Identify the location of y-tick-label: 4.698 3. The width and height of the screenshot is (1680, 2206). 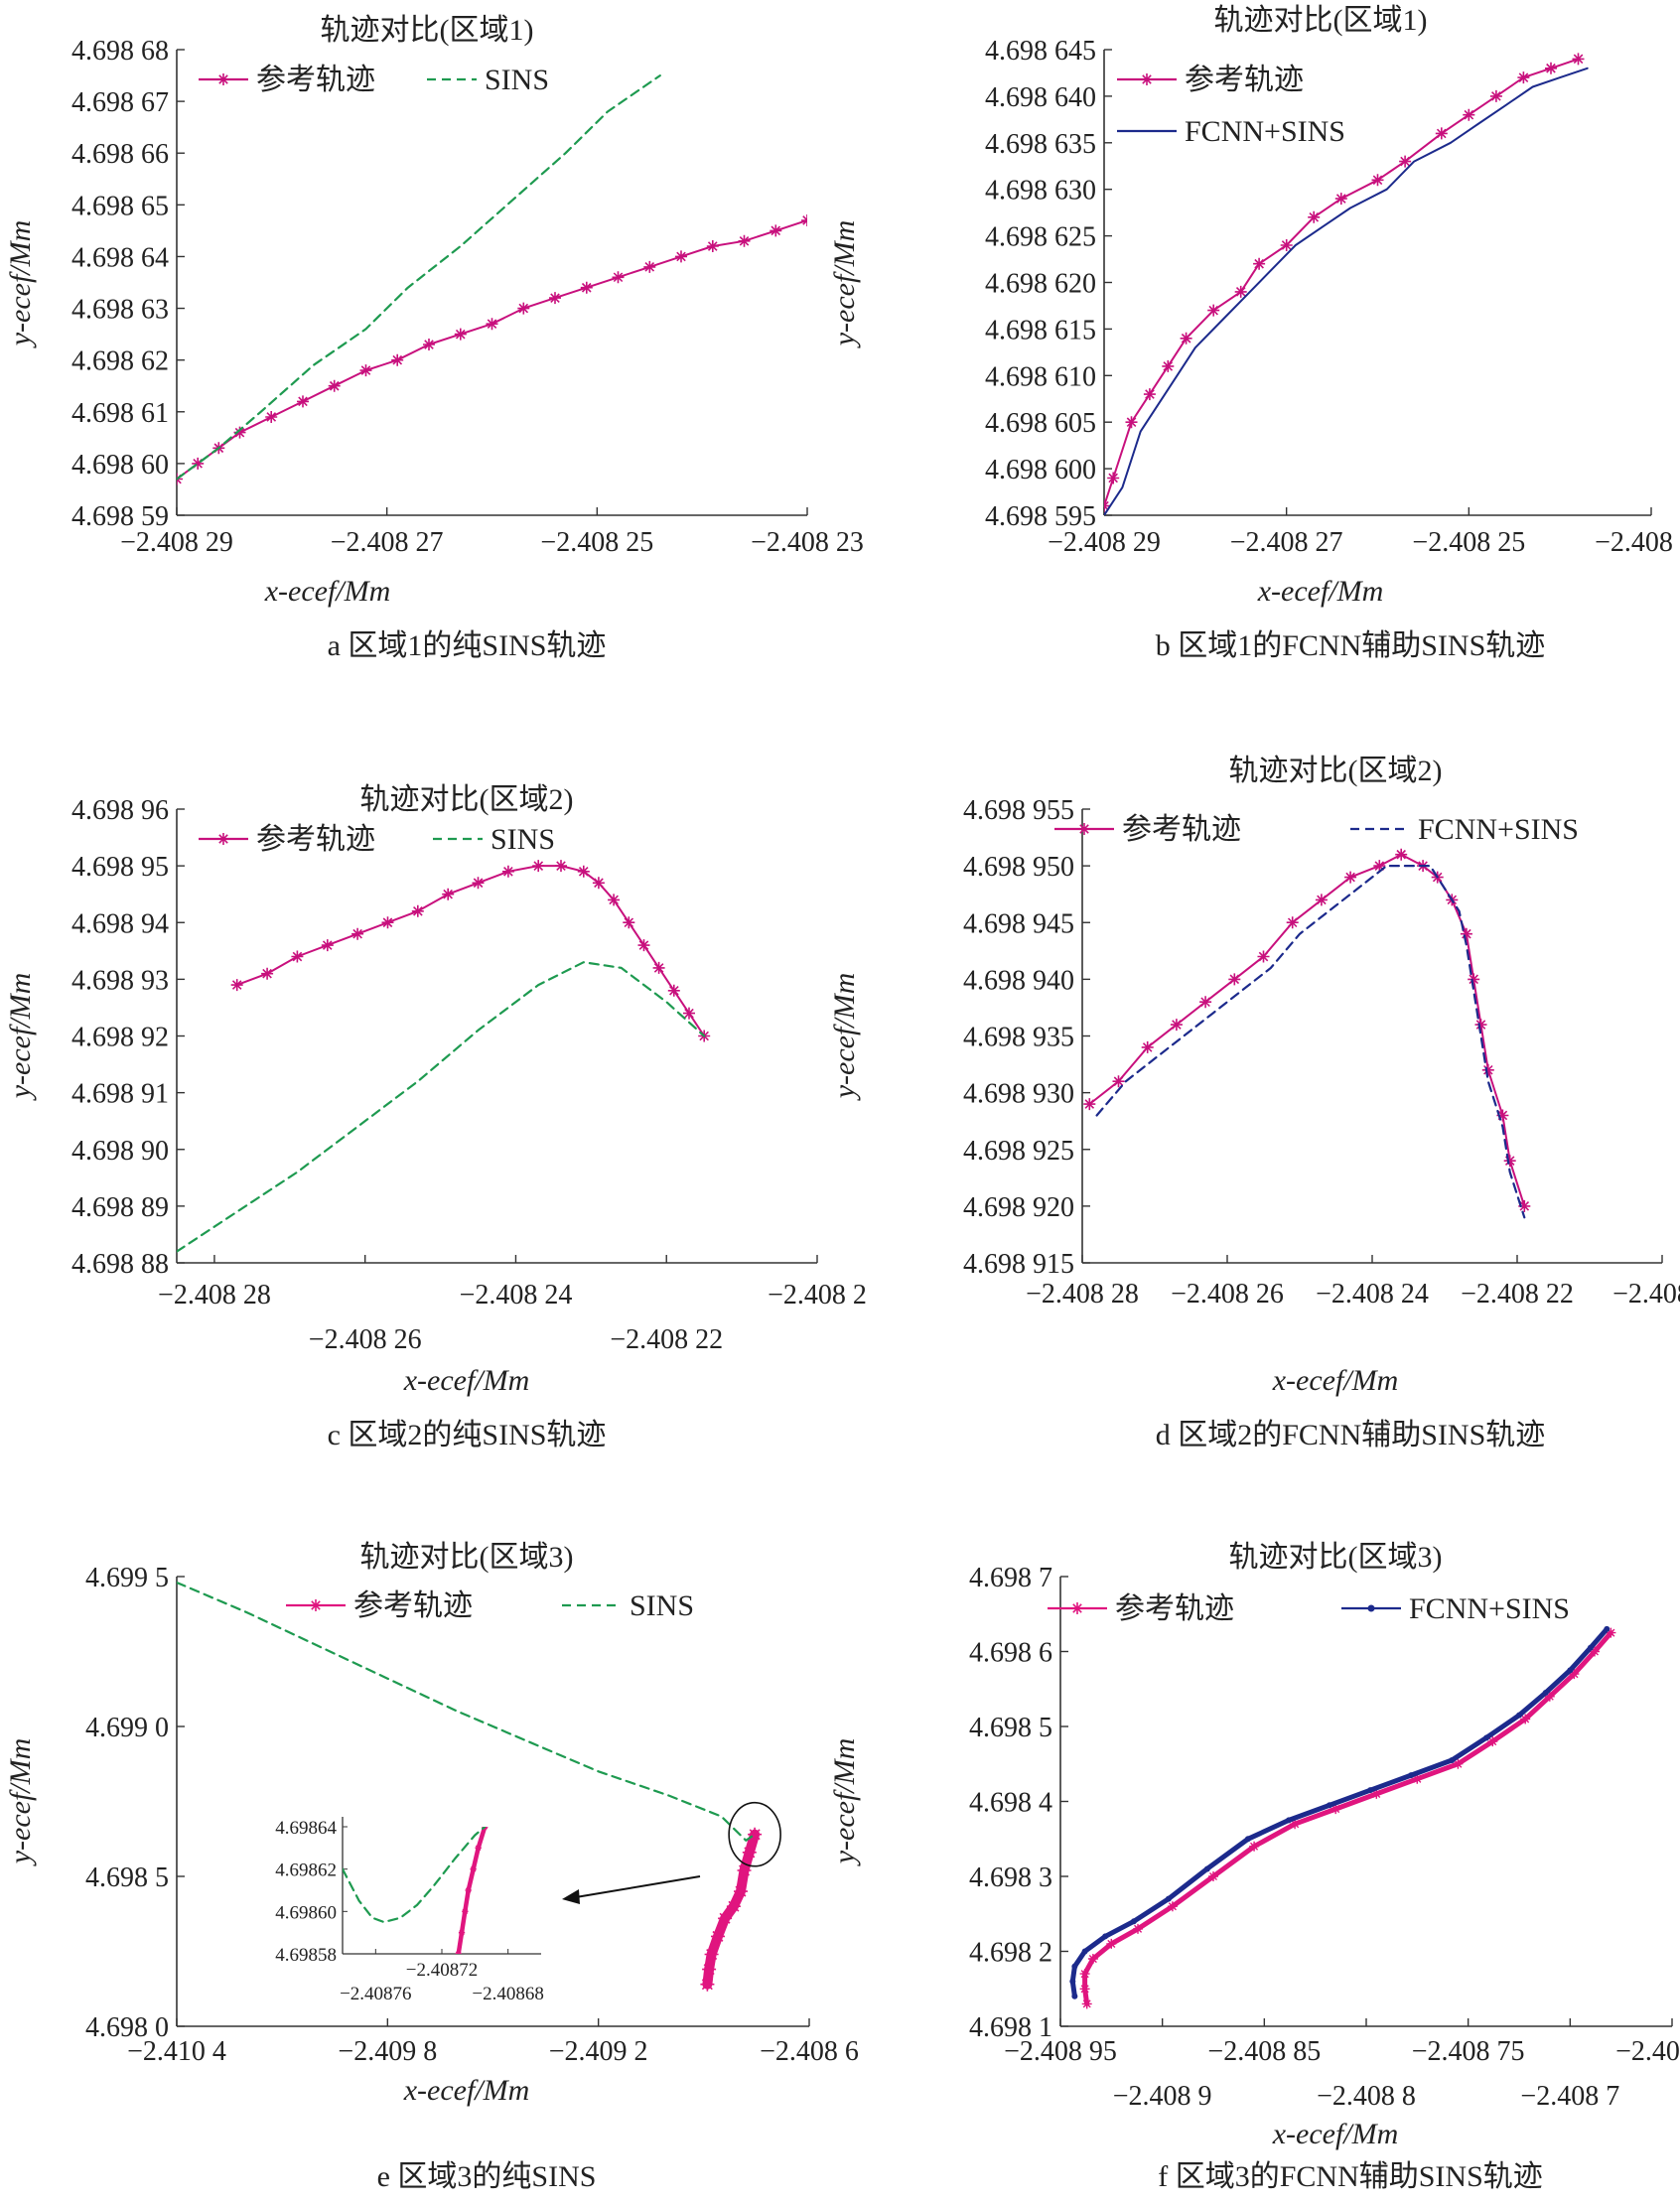
(1010, 1877).